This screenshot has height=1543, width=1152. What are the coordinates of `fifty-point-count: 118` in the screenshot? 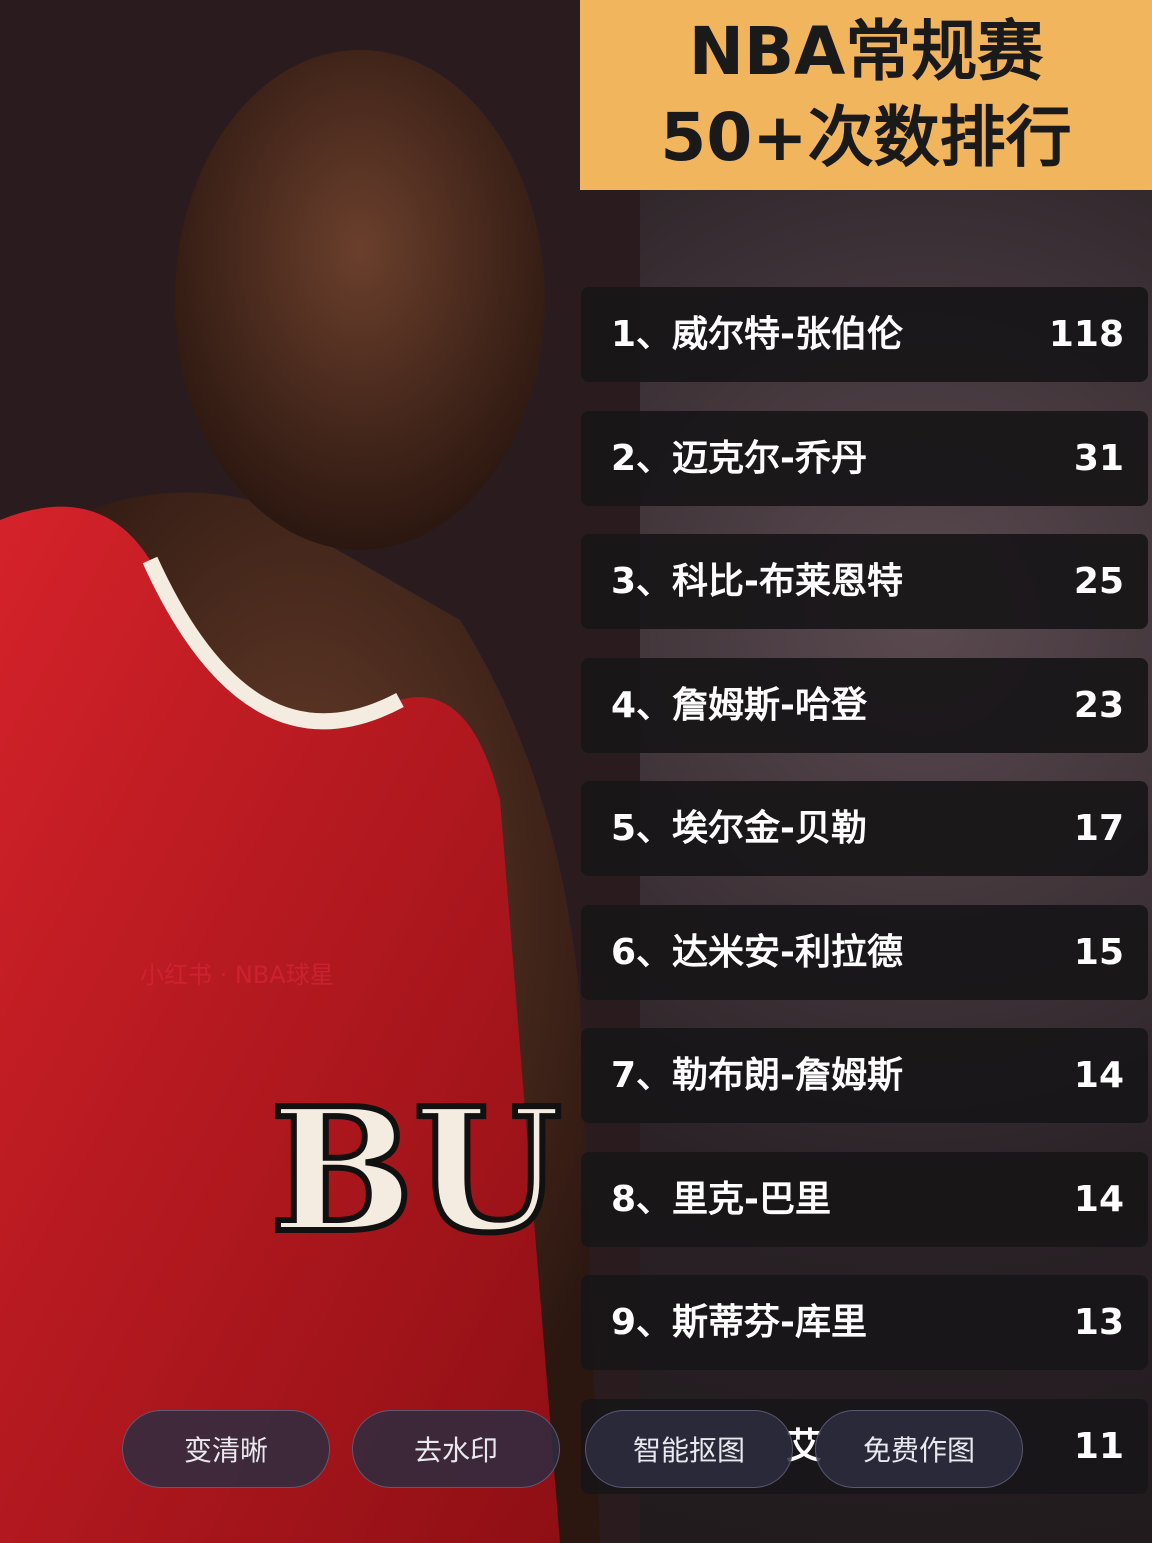 It's located at (1086, 334).